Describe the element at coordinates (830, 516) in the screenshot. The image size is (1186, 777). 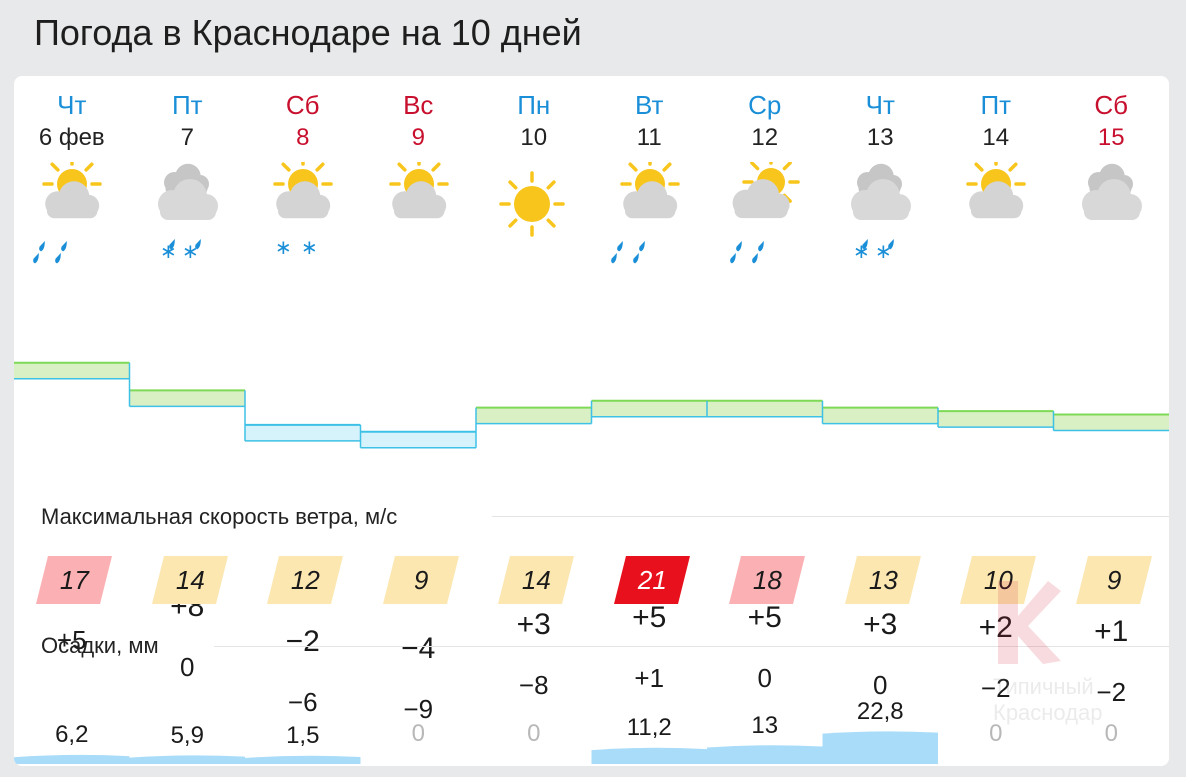
I see `wind-section-divider` at that location.